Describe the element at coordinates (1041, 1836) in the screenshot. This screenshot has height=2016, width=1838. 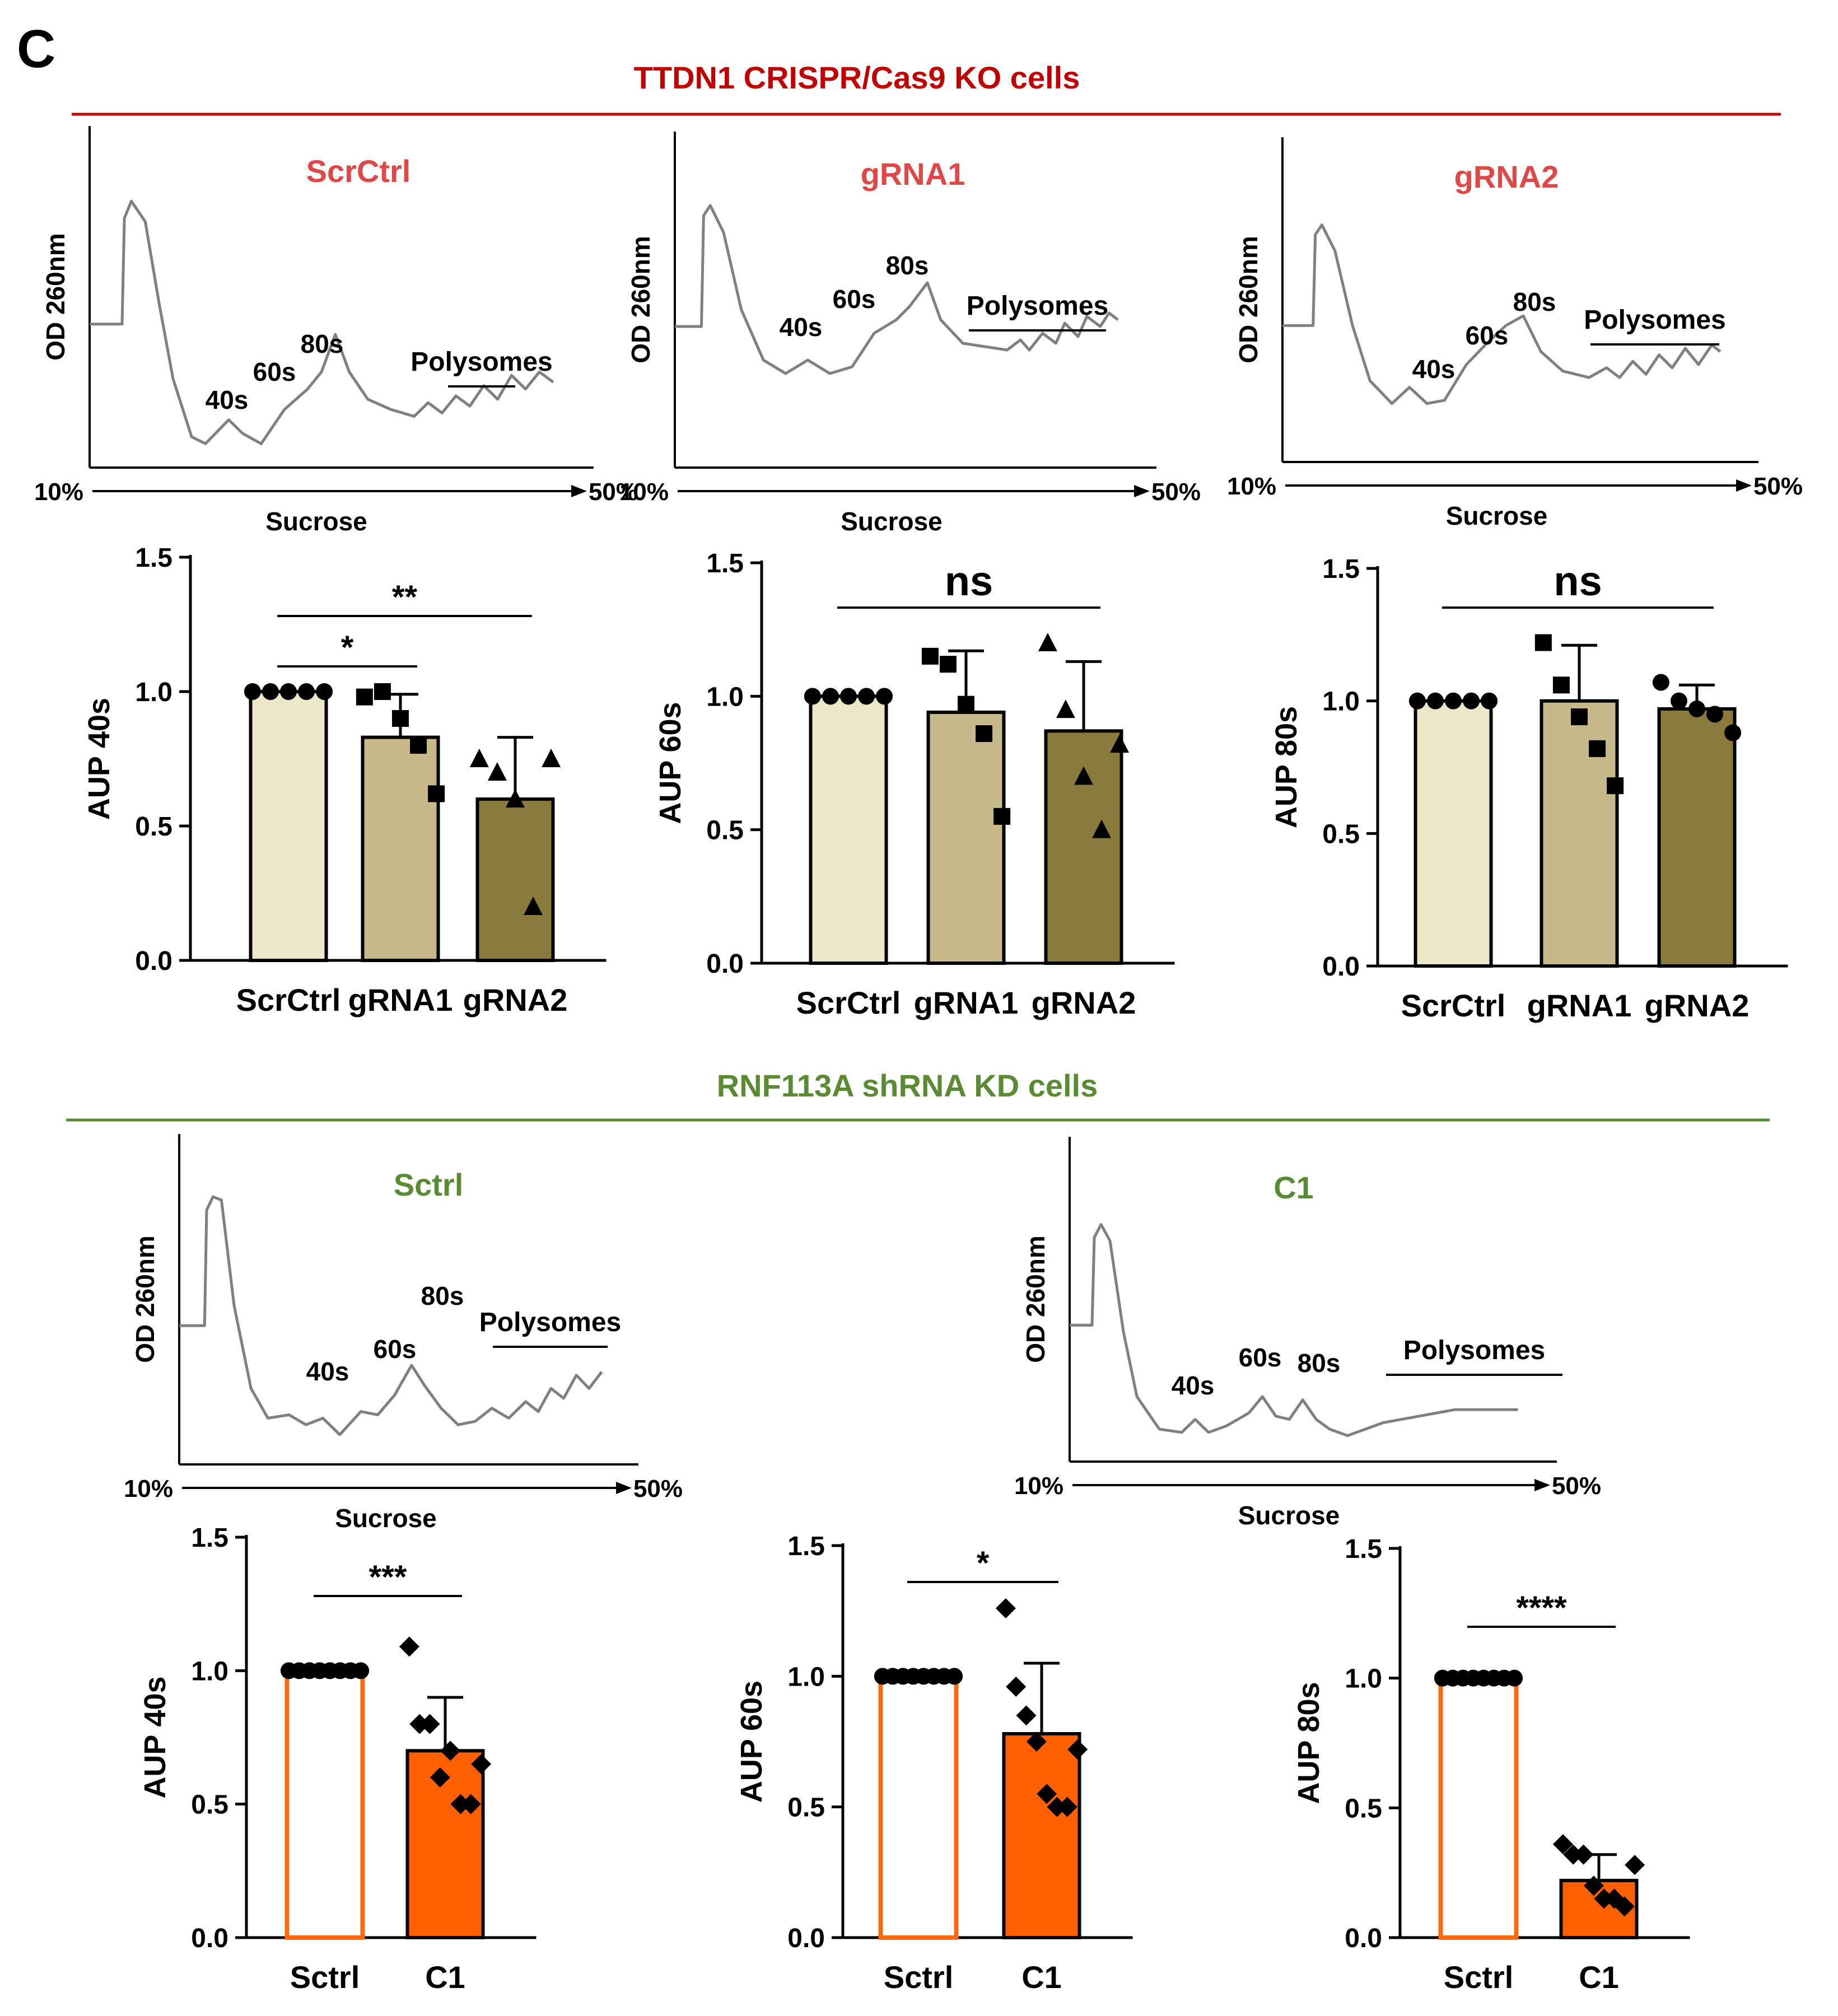
I see `bar-c1` at that location.